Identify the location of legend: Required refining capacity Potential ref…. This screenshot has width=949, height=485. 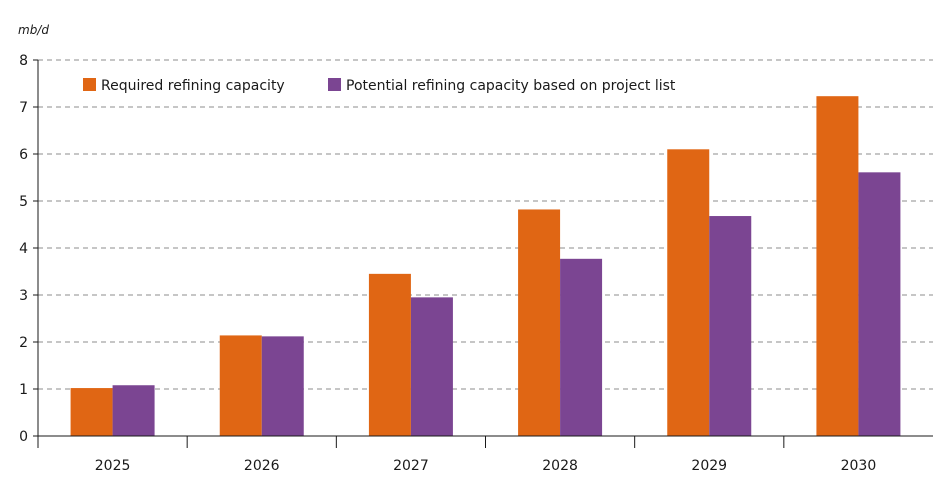
(379, 86).